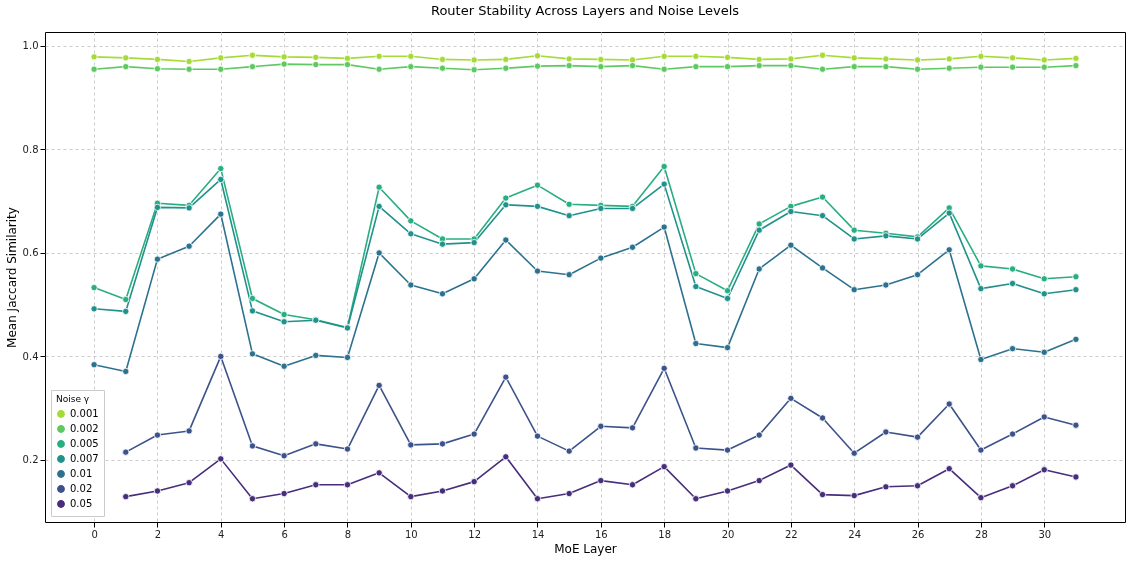  I want to click on x-tick-label: 8, so click(348, 534).